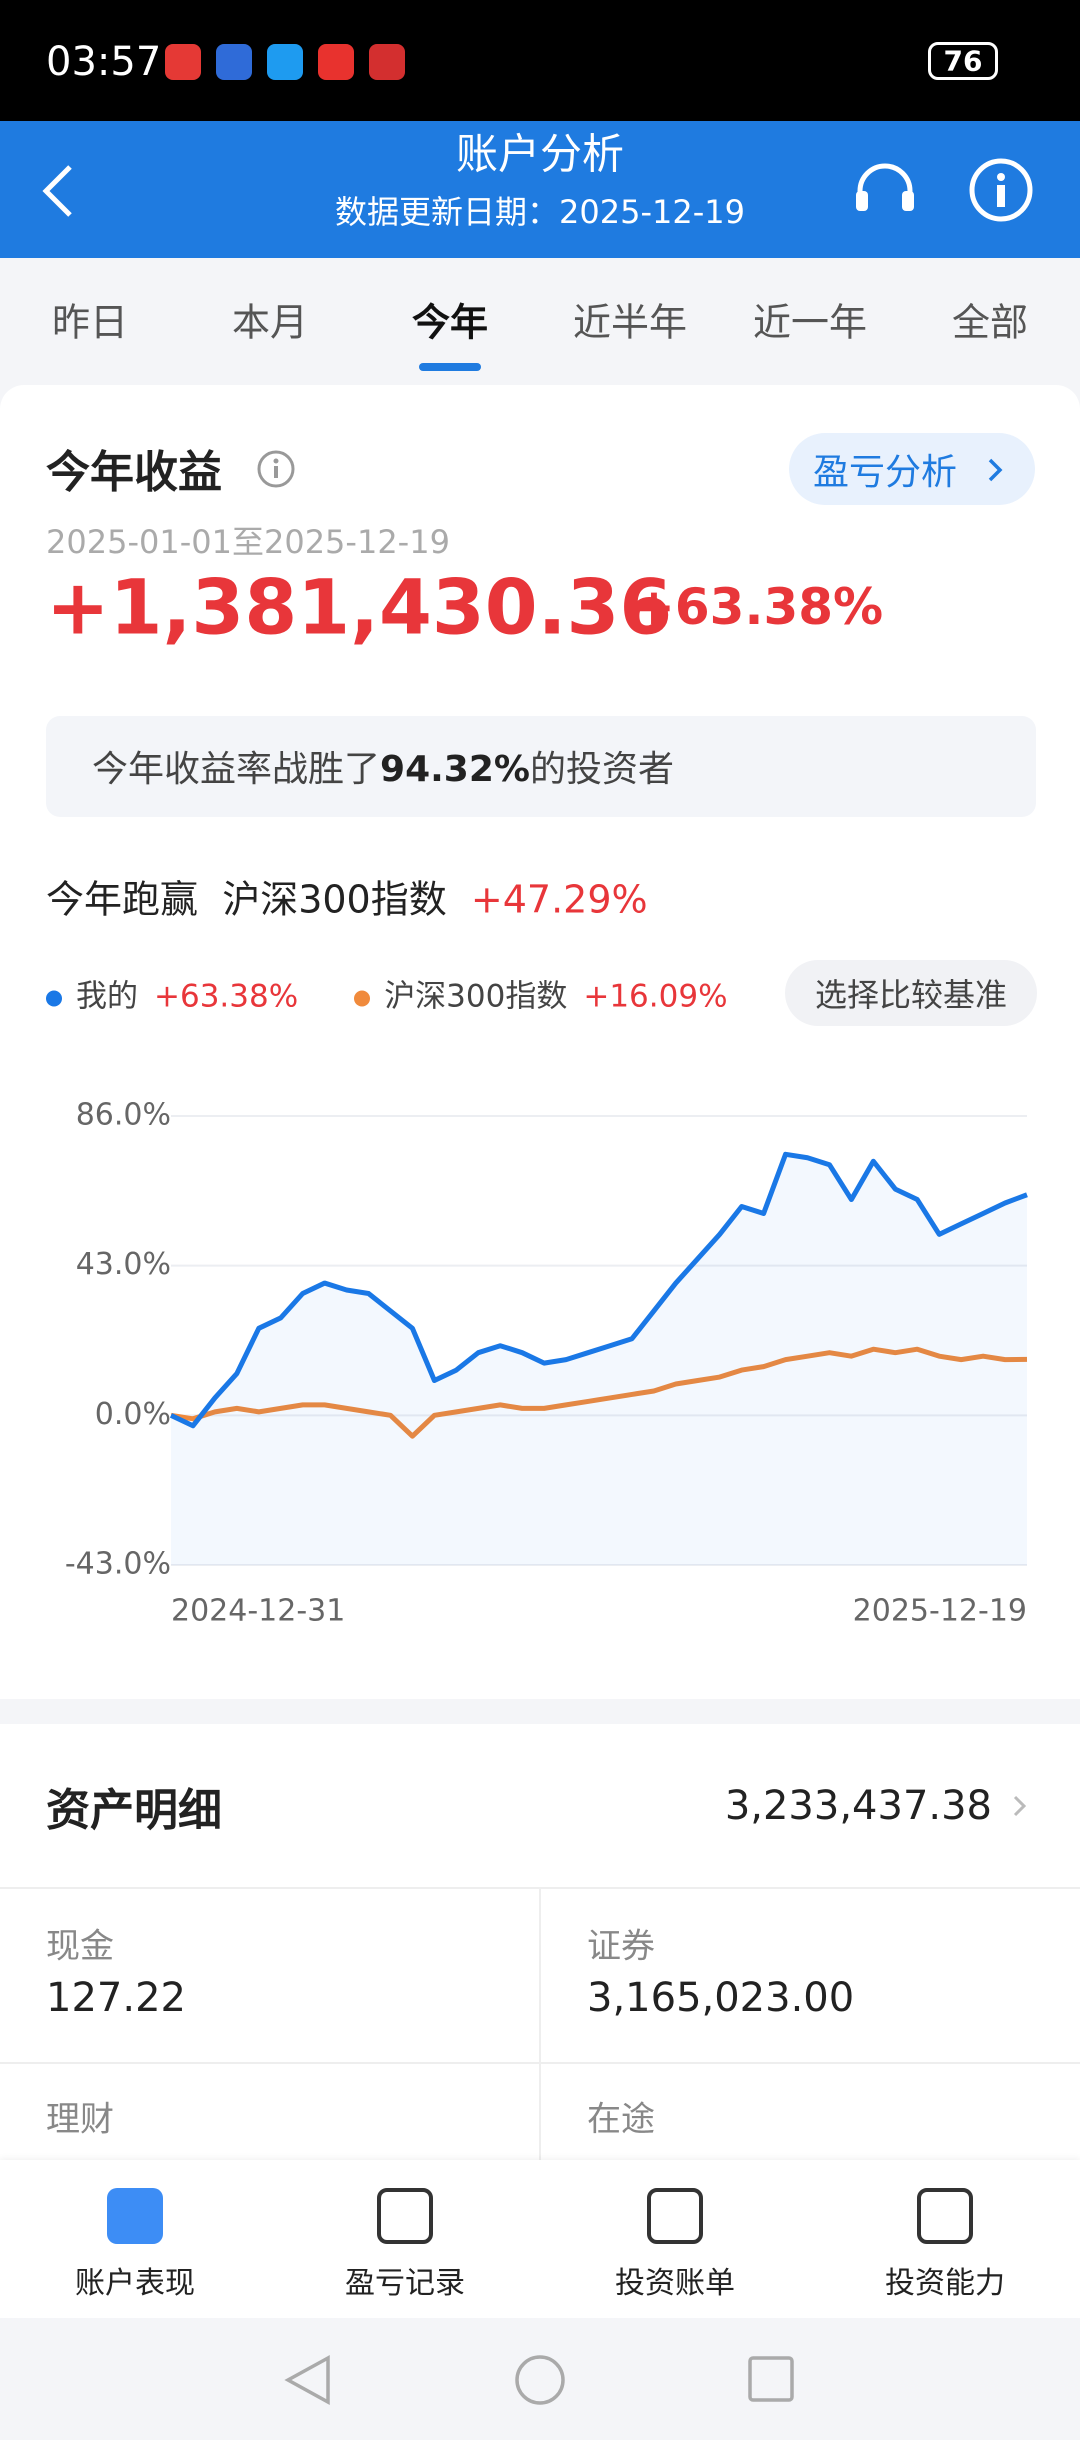 This screenshot has width=1080, height=2440. What do you see at coordinates (118, 1564) in the screenshot?
I see `y-tick-label: -43.0%` at bounding box center [118, 1564].